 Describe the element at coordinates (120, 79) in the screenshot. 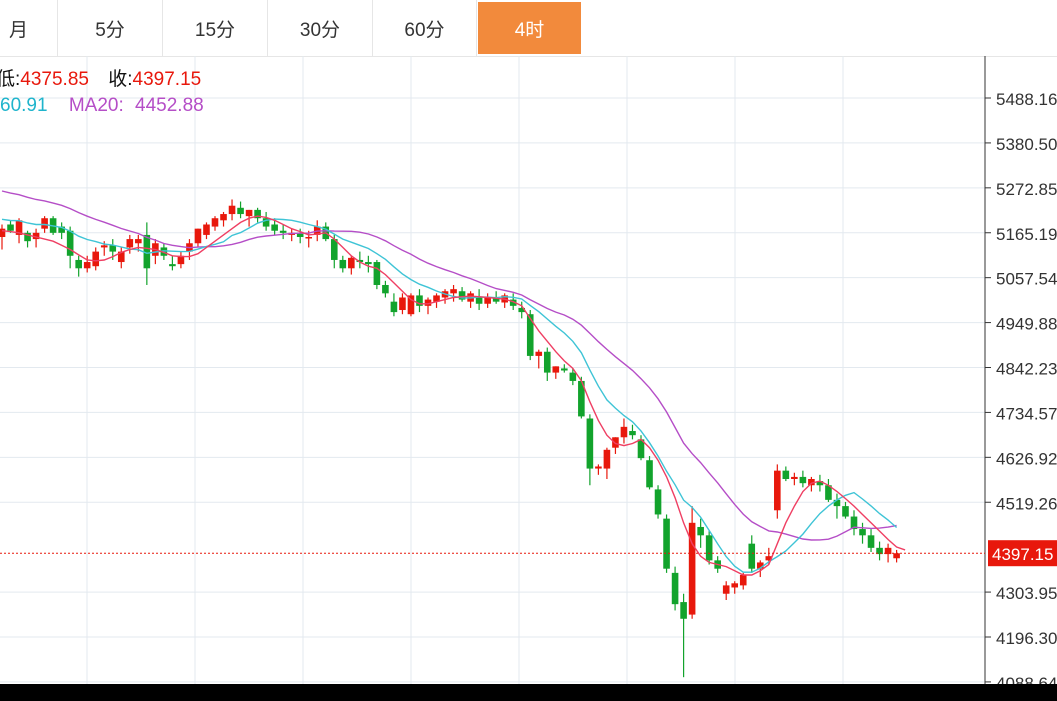

I see `close-label: 收:` at that location.